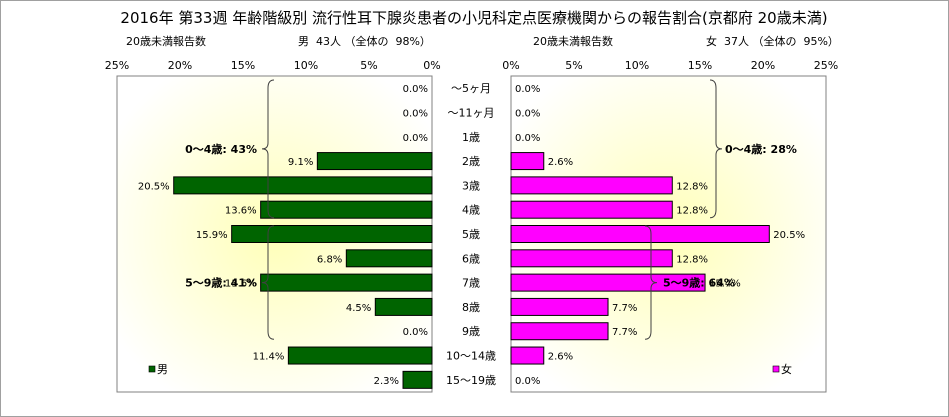  I want to click on category-label: 〜5ヶ月, so click(471, 88).